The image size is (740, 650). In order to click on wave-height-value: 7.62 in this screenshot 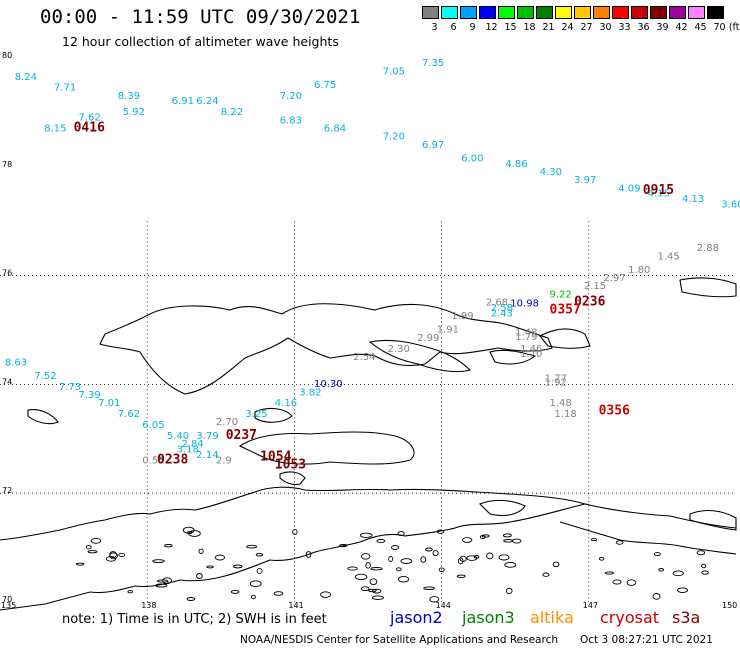, I will do `click(129, 414)`.